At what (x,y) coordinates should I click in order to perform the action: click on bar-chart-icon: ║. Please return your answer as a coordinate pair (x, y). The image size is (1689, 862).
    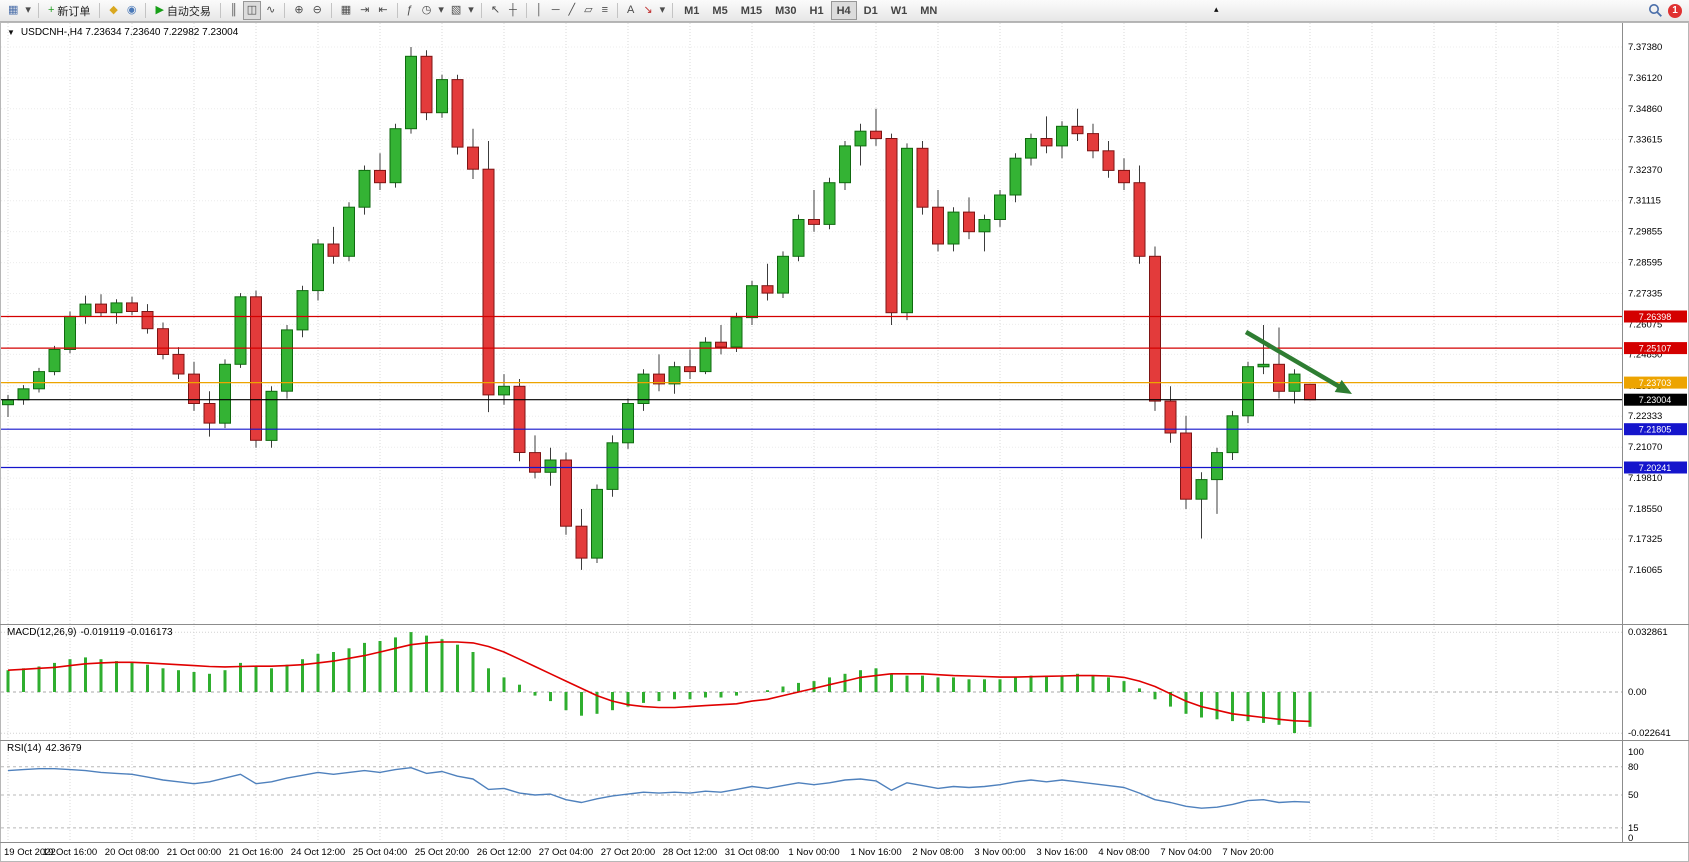
    Looking at the image, I should click on (233, 10).